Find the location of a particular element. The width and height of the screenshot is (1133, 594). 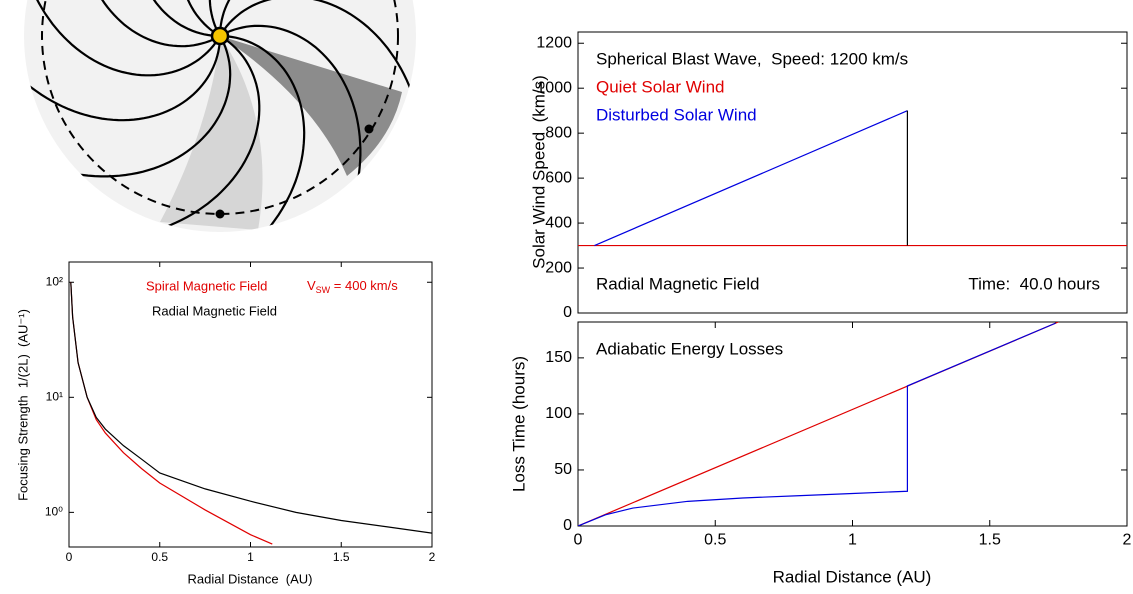

legend-entry: Quiet Solar Wind is located at coordinates (660, 86).